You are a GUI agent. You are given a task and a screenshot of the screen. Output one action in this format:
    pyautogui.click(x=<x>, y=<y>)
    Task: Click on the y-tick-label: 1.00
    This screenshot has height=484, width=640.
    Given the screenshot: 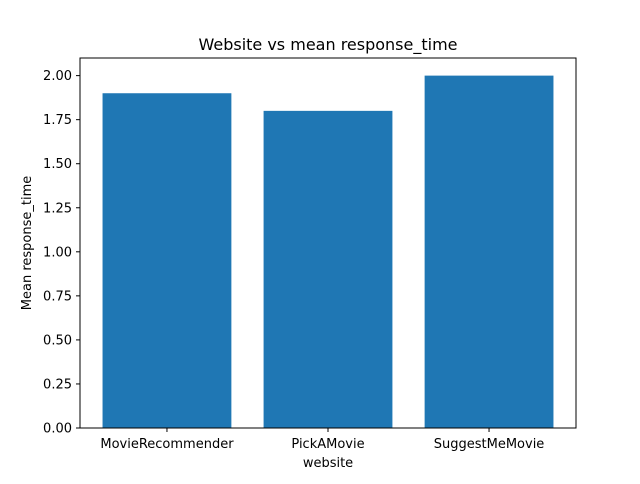 What is the action you would take?
    pyautogui.click(x=57, y=252)
    